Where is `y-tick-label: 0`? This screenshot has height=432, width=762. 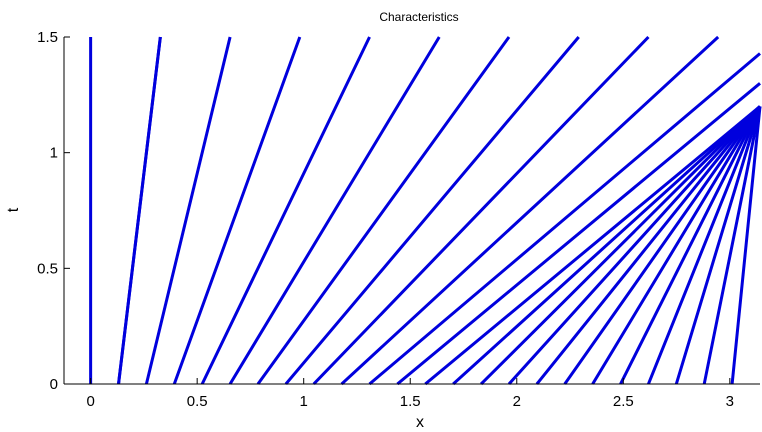
y-tick-label: 0 is located at coordinates (54, 384).